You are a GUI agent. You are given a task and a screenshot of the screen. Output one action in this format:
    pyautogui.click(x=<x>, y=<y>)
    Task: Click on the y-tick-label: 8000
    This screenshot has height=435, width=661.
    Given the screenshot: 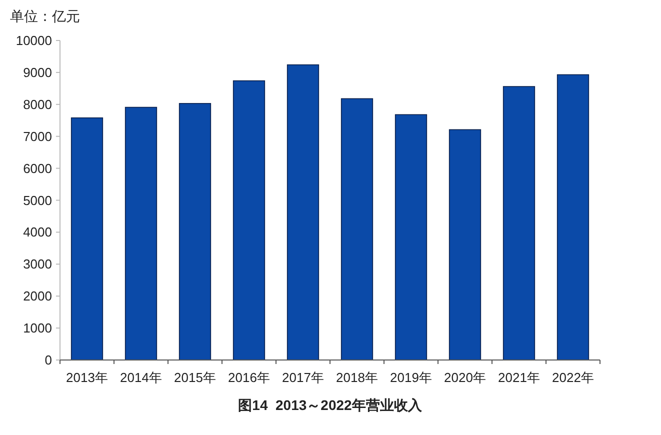 What is the action you would take?
    pyautogui.click(x=37, y=104)
    